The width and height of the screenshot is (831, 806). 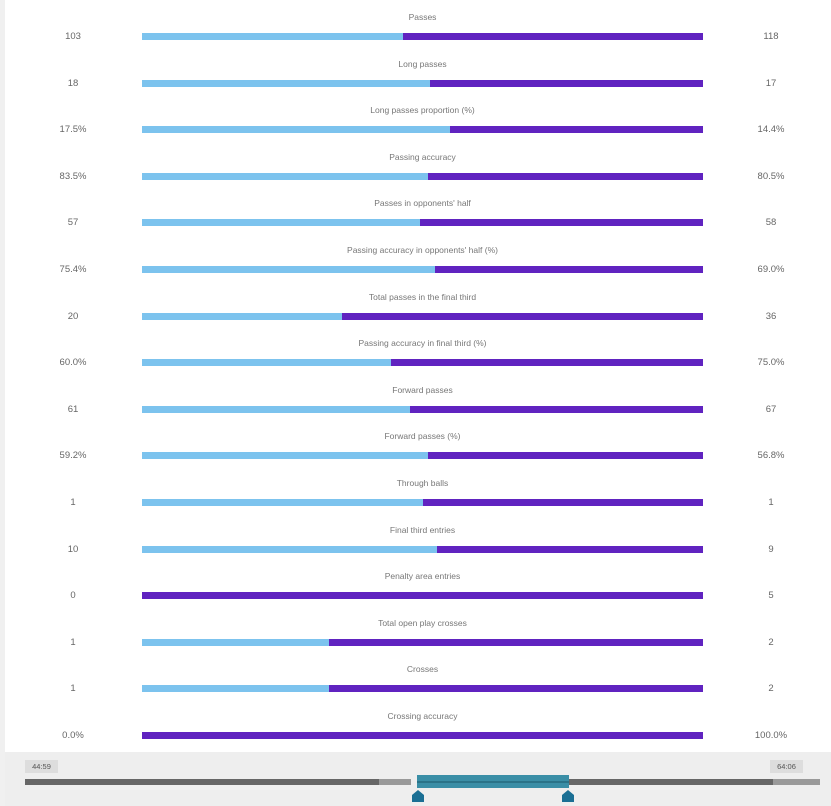 I want to click on stat-away-value: 75.0%, so click(x=771, y=363).